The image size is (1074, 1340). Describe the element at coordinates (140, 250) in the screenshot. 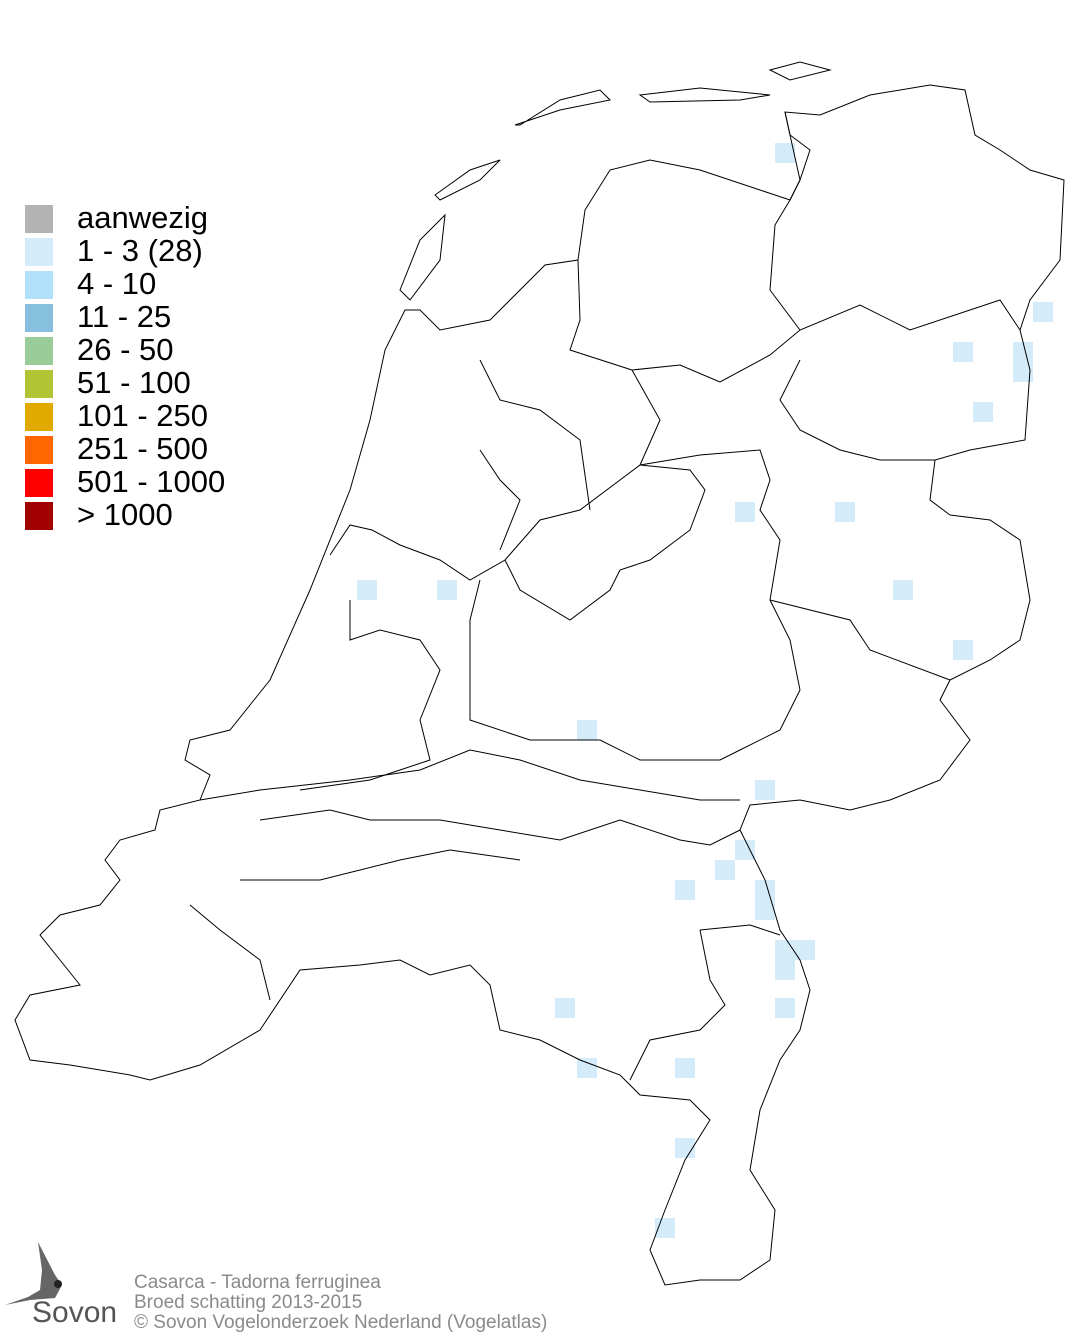

I see `legend-label: 1 - 3 (28)` at that location.